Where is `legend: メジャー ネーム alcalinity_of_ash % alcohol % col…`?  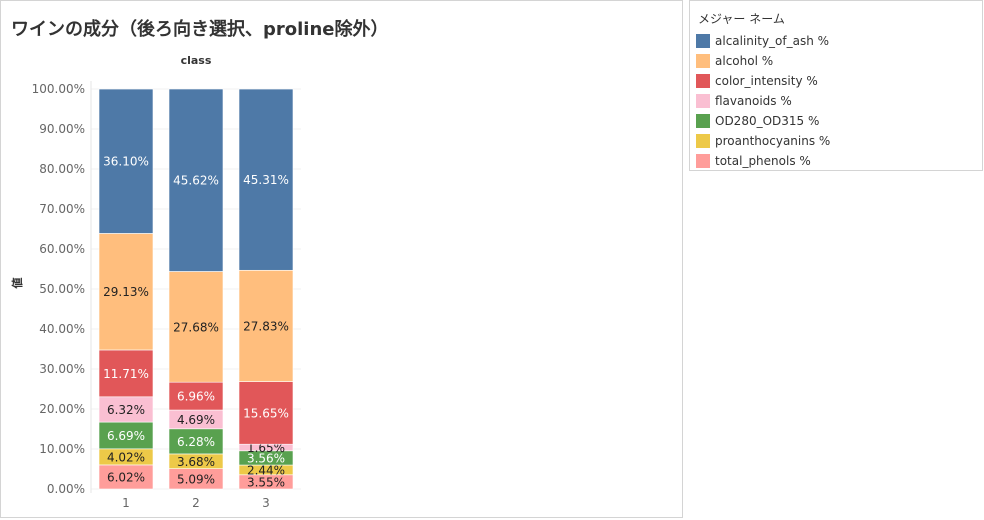
legend: メジャー ネーム alcalinity_of_ash % alcohol % col… is located at coordinates (836, 85).